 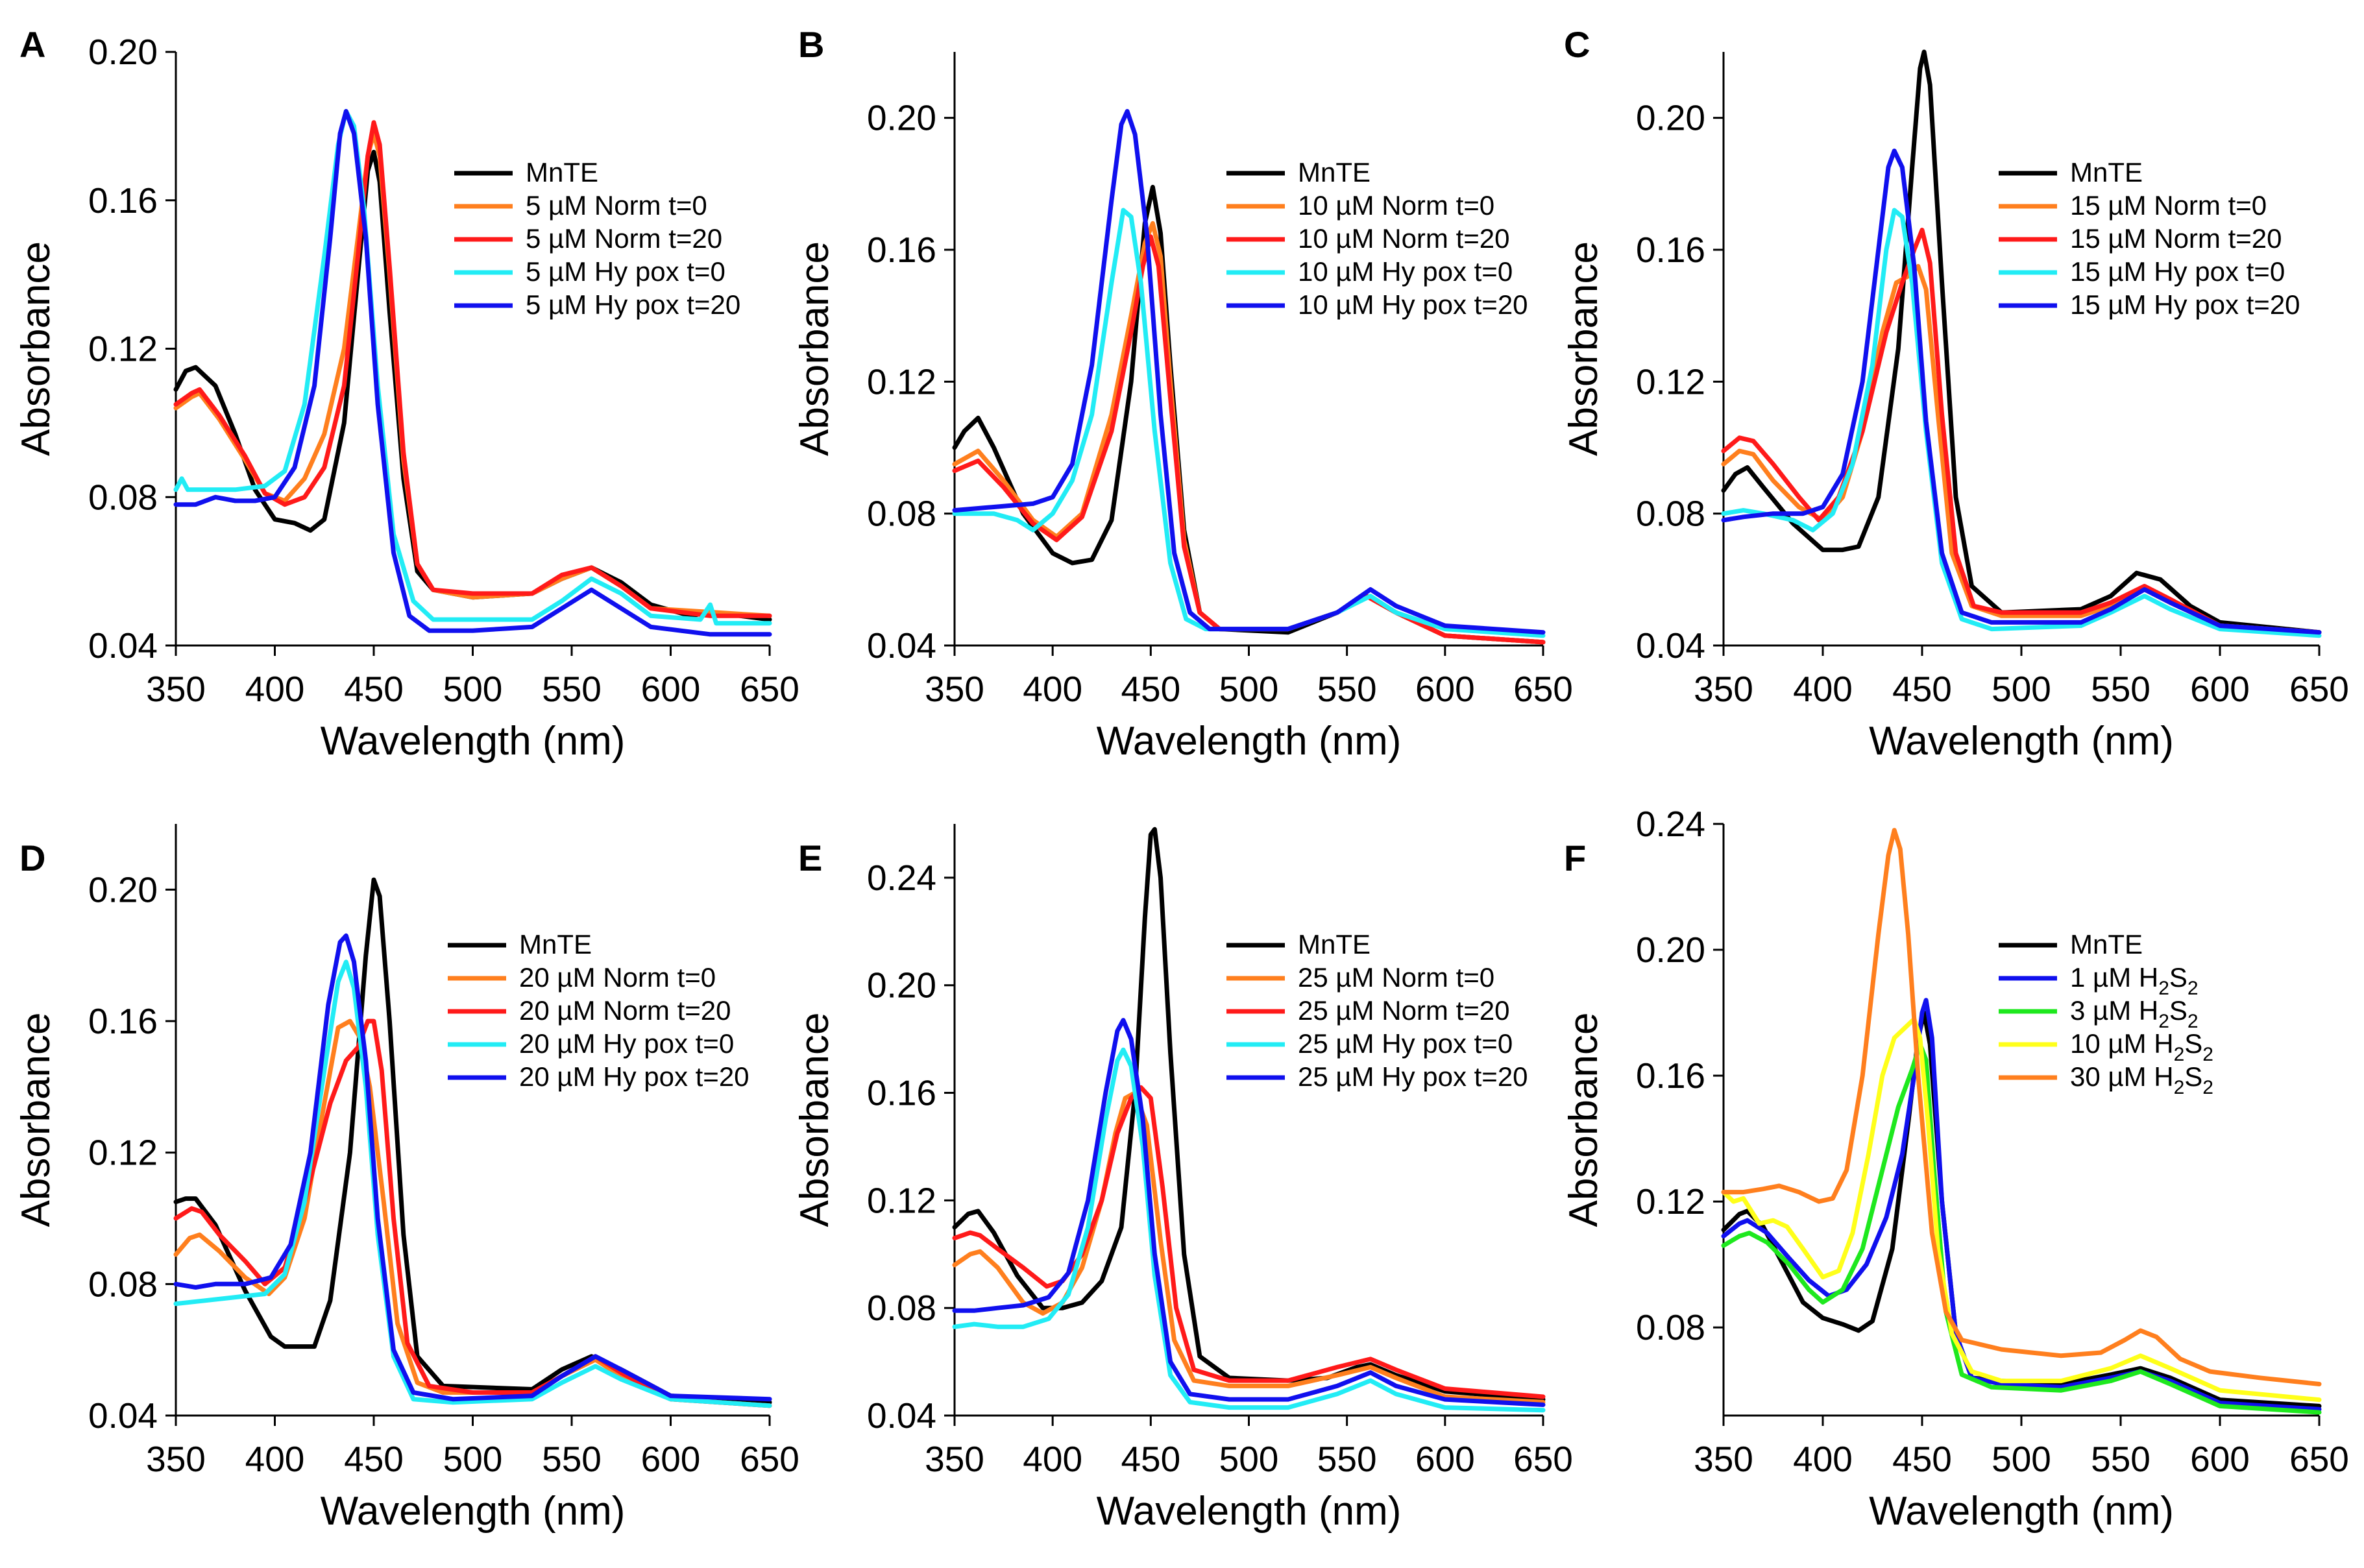 What do you see at coordinates (1670, 645) in the screenshot?
I see `pc-y-tick-label: 0.04` at bounding box center [1670, 645].